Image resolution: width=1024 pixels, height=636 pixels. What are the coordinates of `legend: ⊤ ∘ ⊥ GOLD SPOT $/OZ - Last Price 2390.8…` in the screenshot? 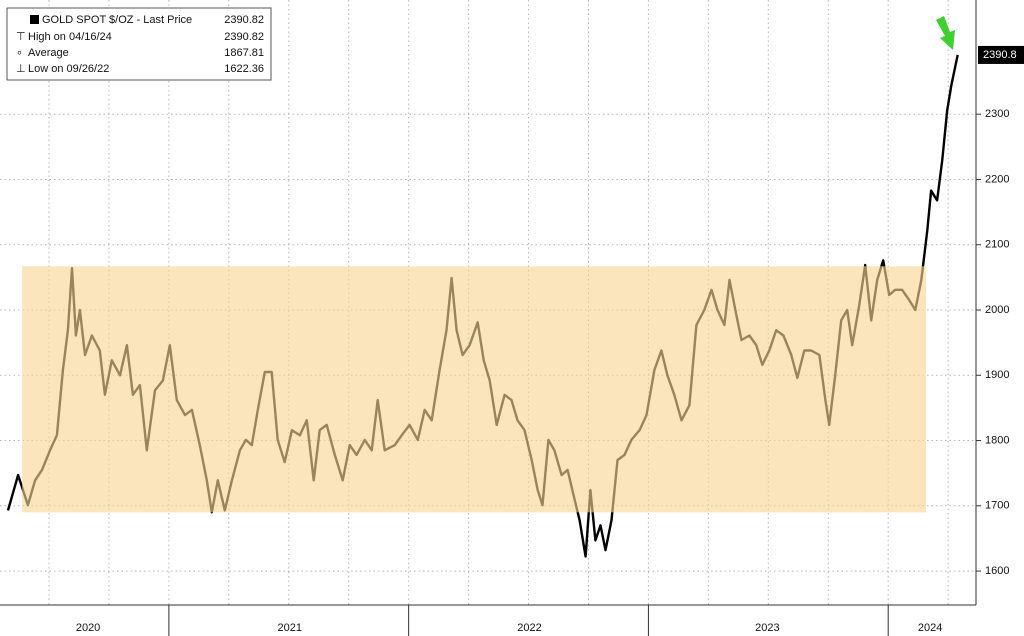 It's located at (139, 44).